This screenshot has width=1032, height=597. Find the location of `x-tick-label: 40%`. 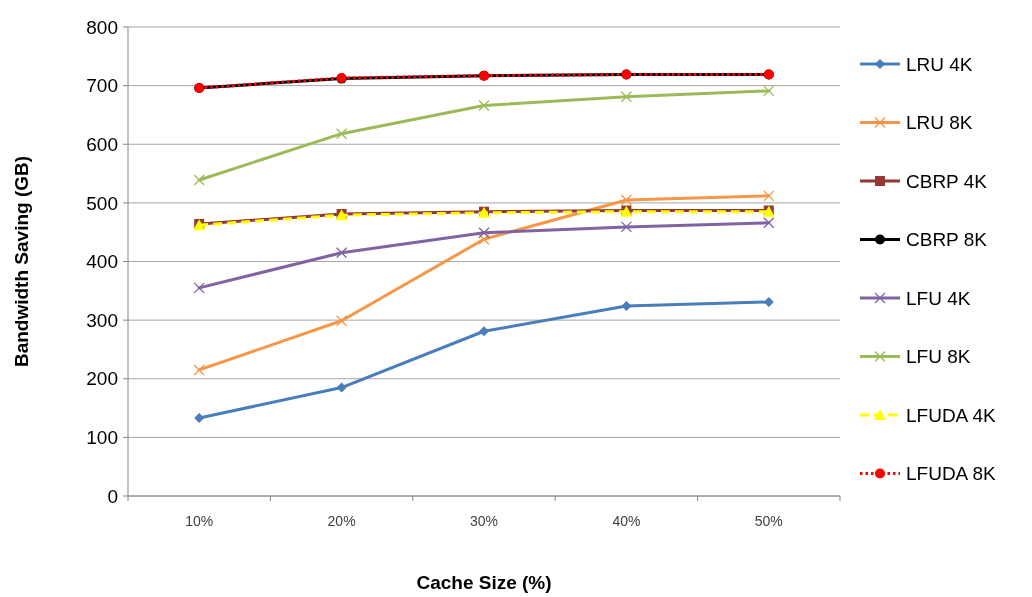

x-tick-label: 40% is located at coordinates (626, 521).